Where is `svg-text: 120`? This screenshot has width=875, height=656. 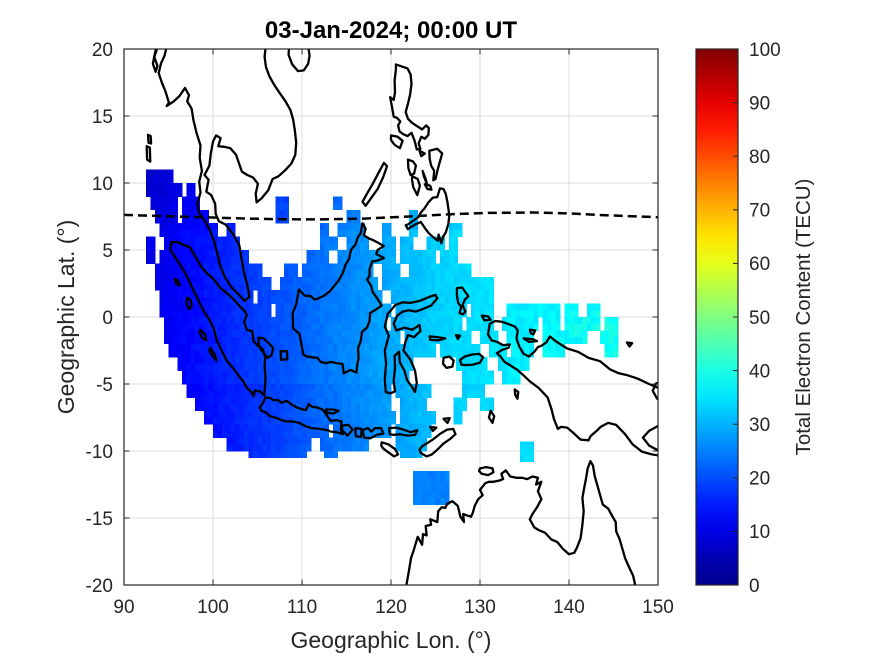 svg-text: 120 is located at coordinates (391, 607).